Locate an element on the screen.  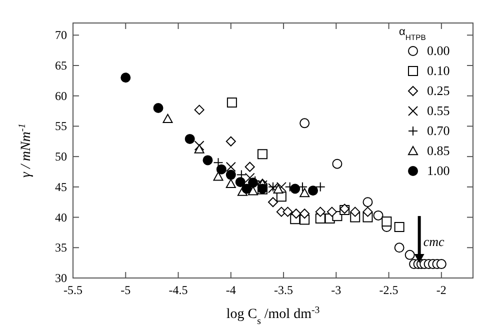
y-tick-label: 35 is located at coordinates (61, 247).